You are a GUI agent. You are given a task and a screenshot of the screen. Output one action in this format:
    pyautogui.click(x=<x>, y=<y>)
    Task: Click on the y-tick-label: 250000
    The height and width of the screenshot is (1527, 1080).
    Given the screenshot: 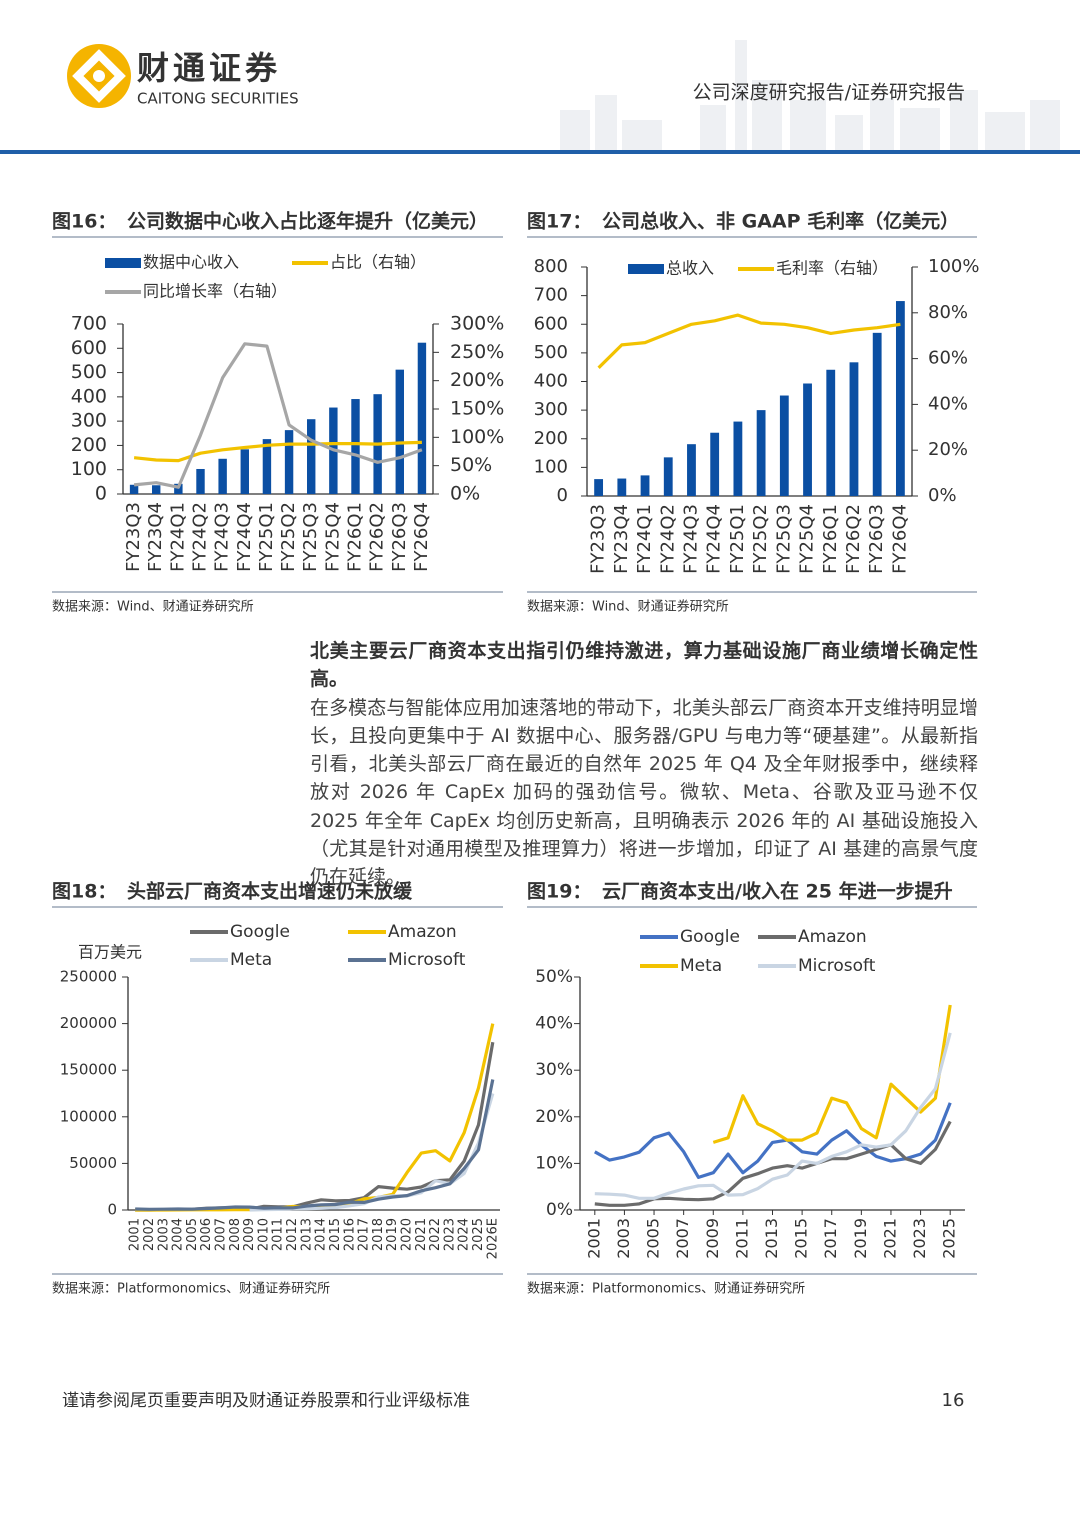 What is the action you would take?
    pyautogui.click(x=88, y=977)
    